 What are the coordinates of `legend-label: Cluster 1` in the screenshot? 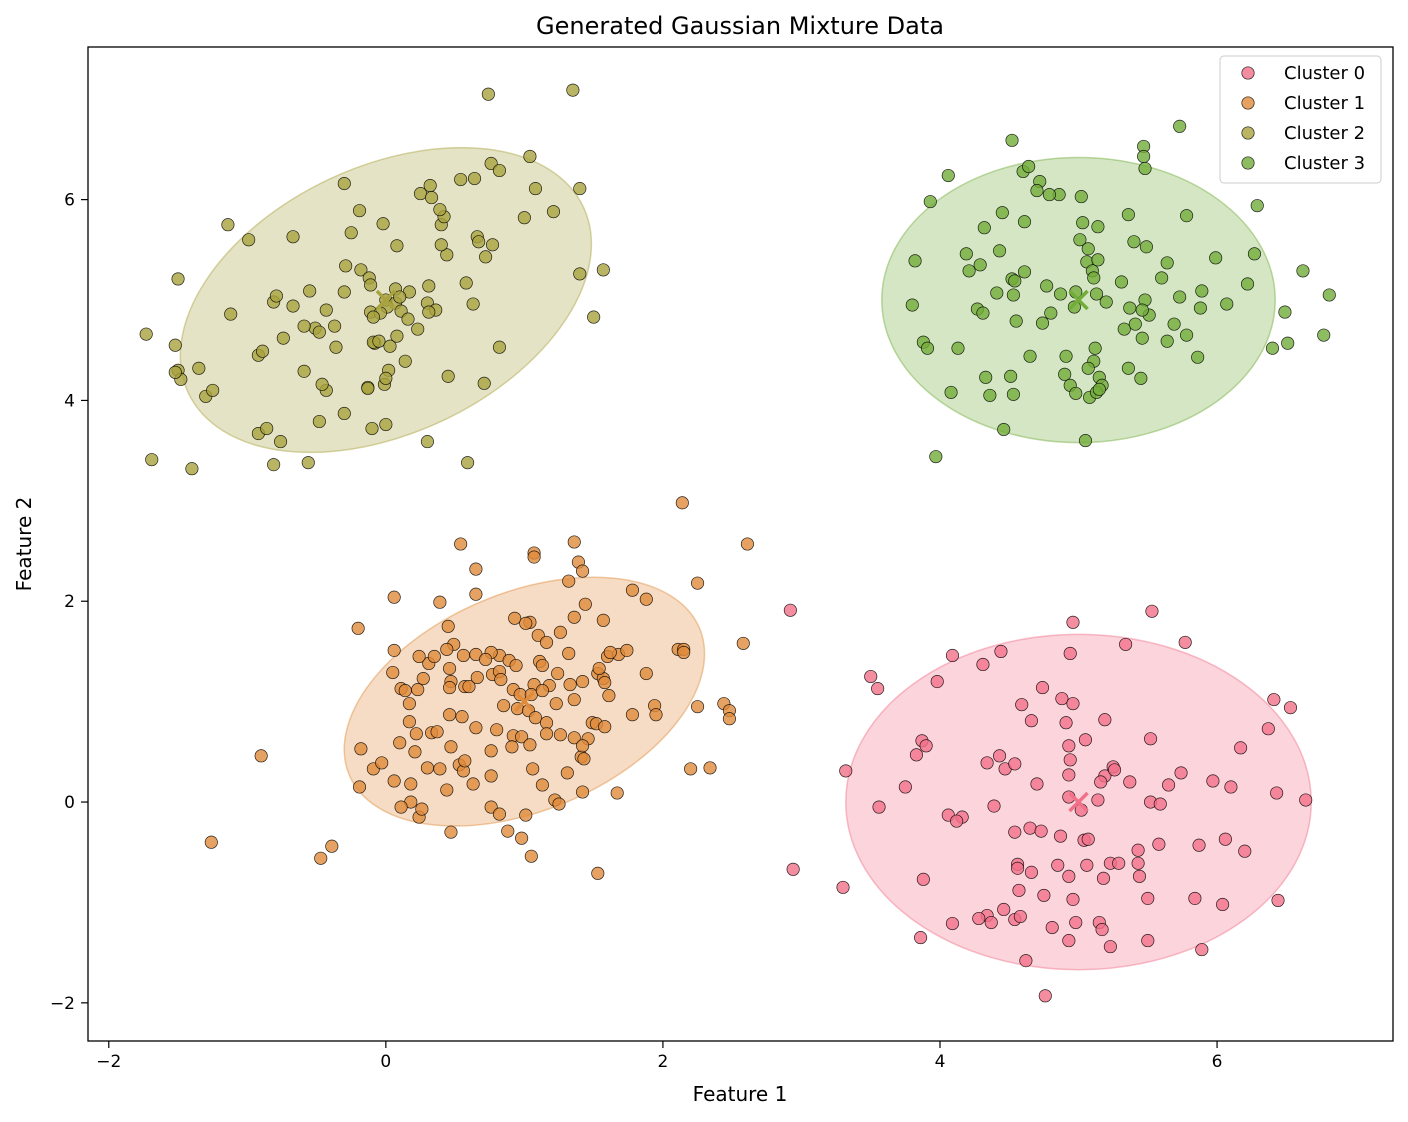 It's located at (1324, 103).